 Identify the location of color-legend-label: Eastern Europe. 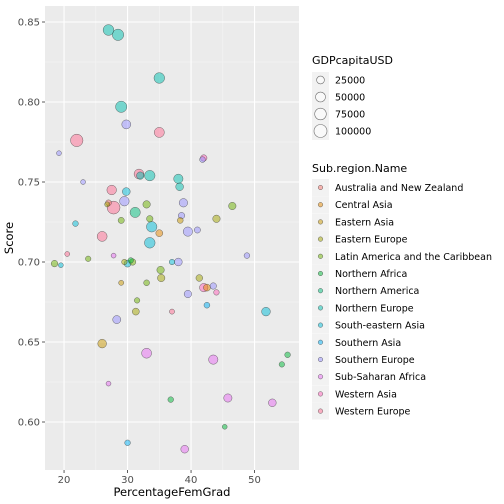
(371, 240).